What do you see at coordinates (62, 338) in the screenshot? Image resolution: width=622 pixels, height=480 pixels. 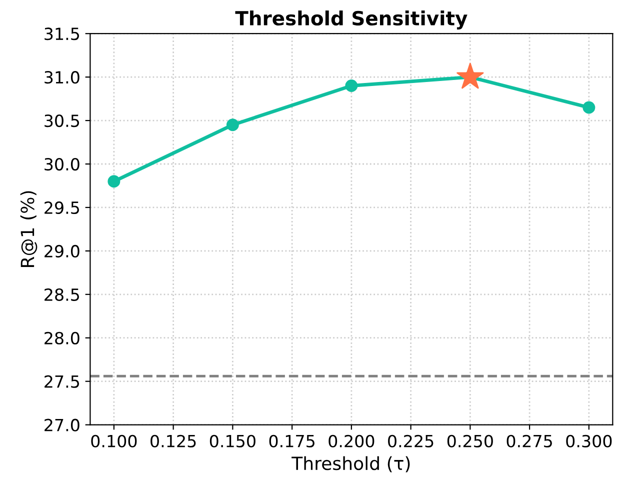 I see `y-tick-label: 28.0` at bounding box center [62, 338].